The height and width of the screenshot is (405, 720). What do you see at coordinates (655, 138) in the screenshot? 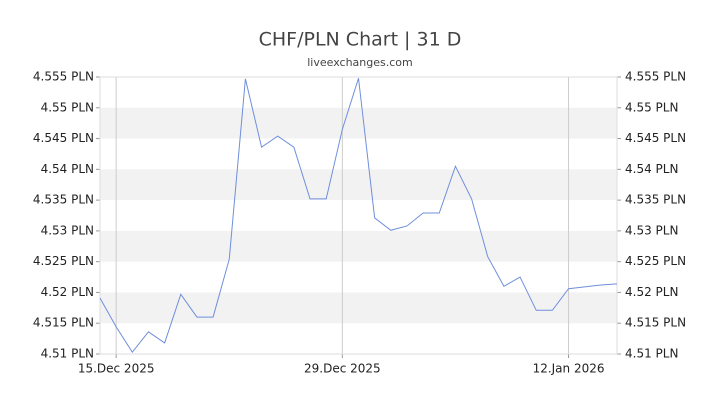
I see `y2-tick-label: 4.545 PLN` at bounding box center [655, 138].